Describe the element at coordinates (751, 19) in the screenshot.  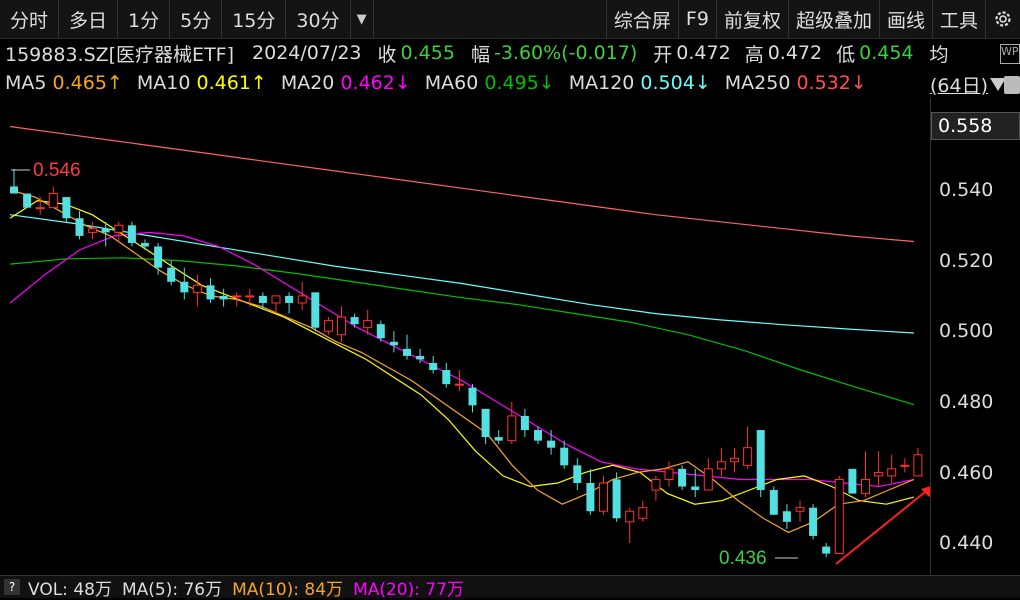
I see `forward-adjust-button: 前复权` at that location.